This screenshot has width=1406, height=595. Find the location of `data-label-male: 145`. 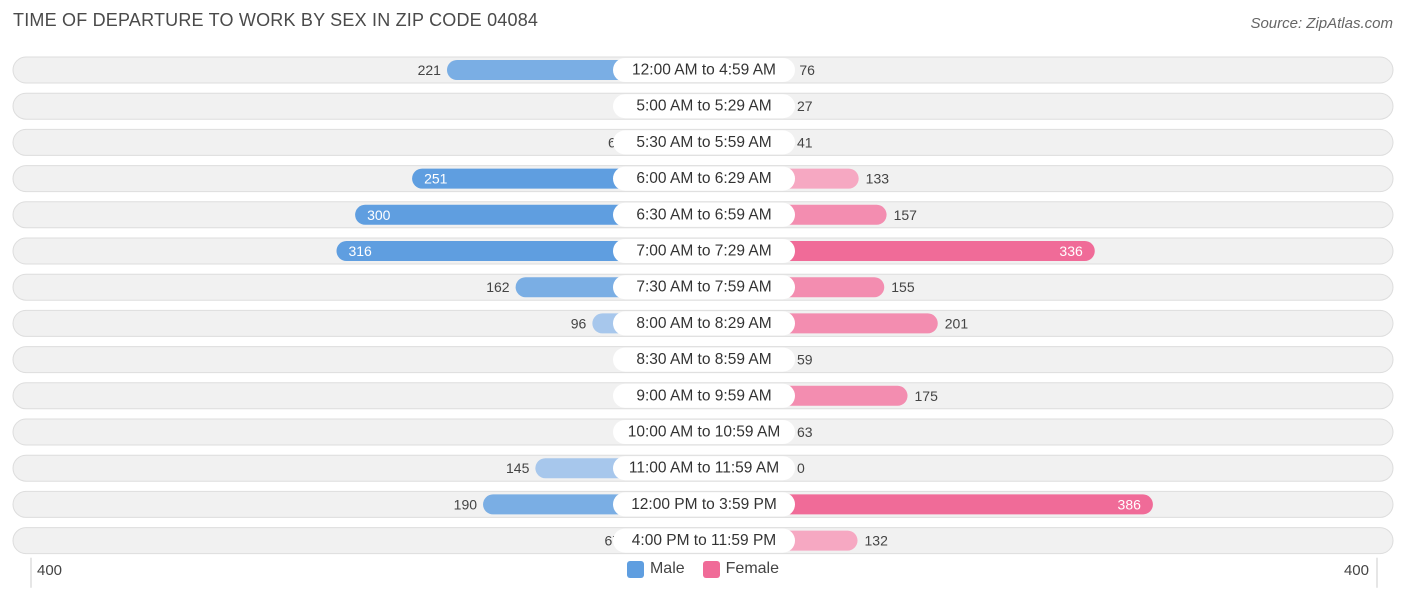

data-label-male: 145 is located at coordinates (518, 468).